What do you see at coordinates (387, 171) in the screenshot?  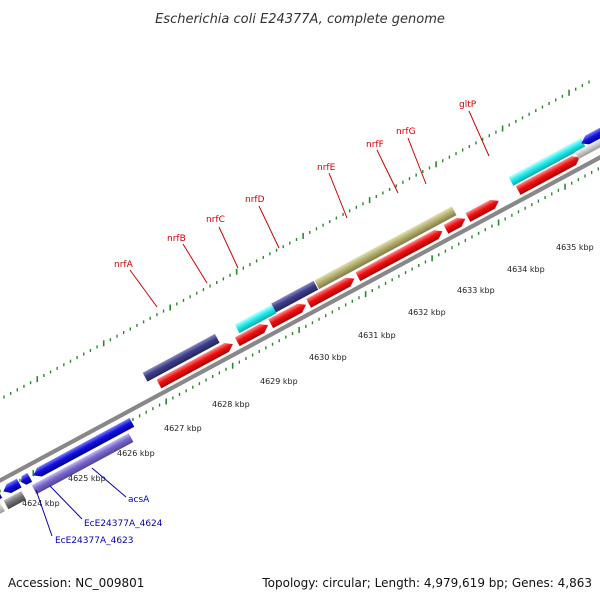 I see `leader-line-nrfF` at bounding box center [387, 171].